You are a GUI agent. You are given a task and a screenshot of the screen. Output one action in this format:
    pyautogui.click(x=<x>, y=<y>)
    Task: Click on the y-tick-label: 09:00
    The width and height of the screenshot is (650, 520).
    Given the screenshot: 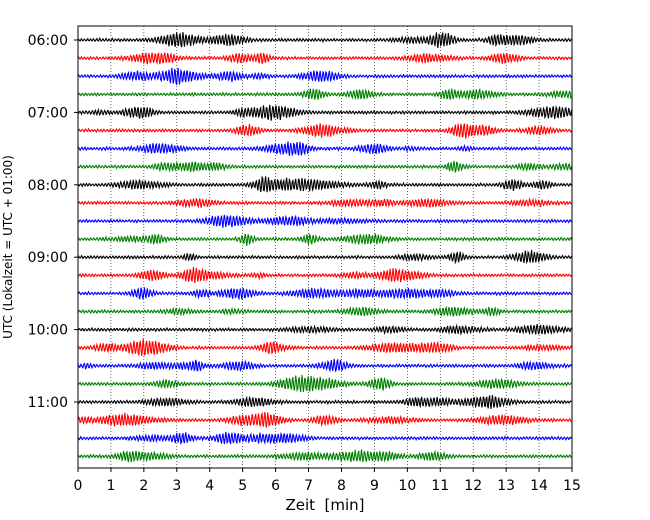 What is the action you would take?
    pyautogui.click(x=48, y=258)
    